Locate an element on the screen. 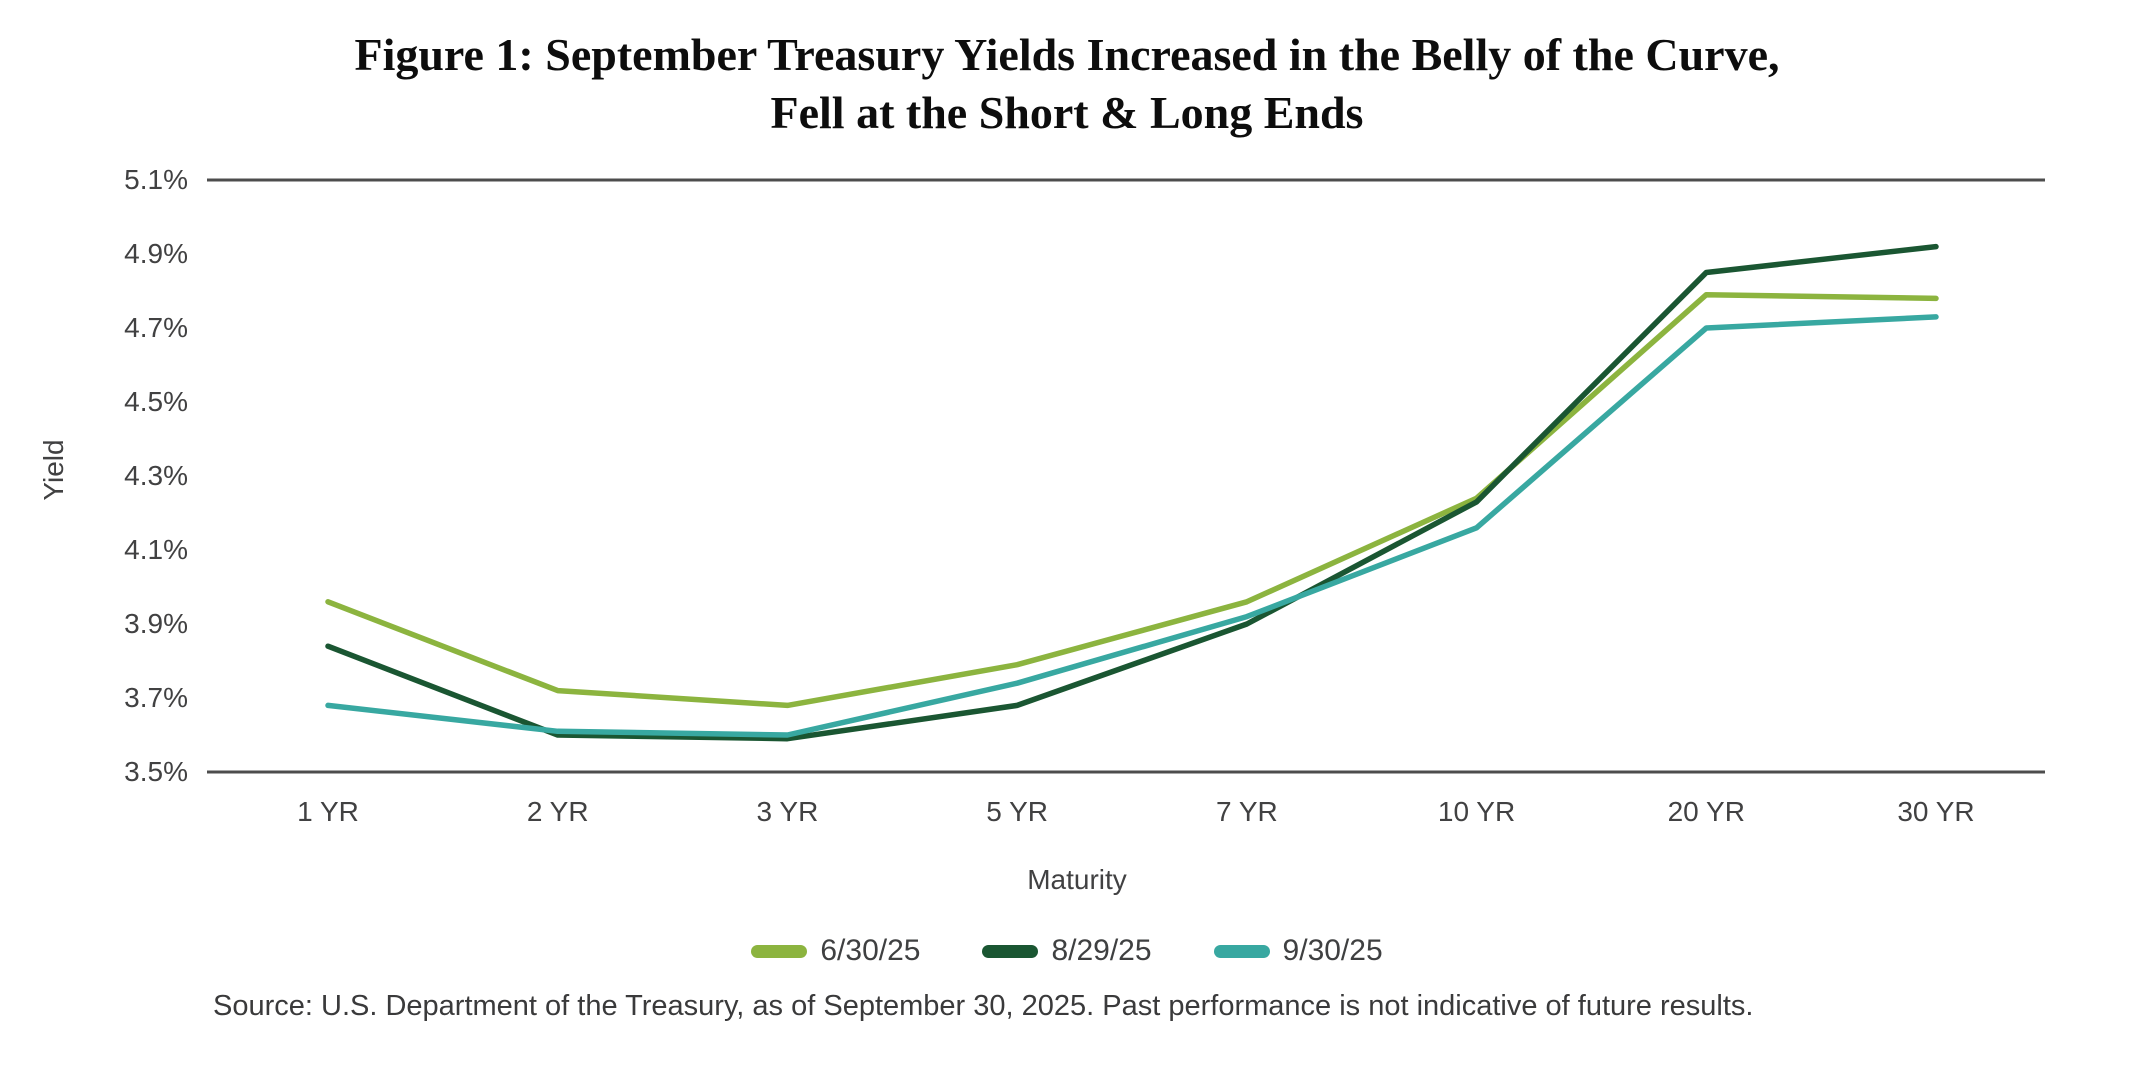 This screenshot has height=1067, width=2134. chart-title-line2: Fell at the Short & Long Ends is located at coordinates (1067, 112).